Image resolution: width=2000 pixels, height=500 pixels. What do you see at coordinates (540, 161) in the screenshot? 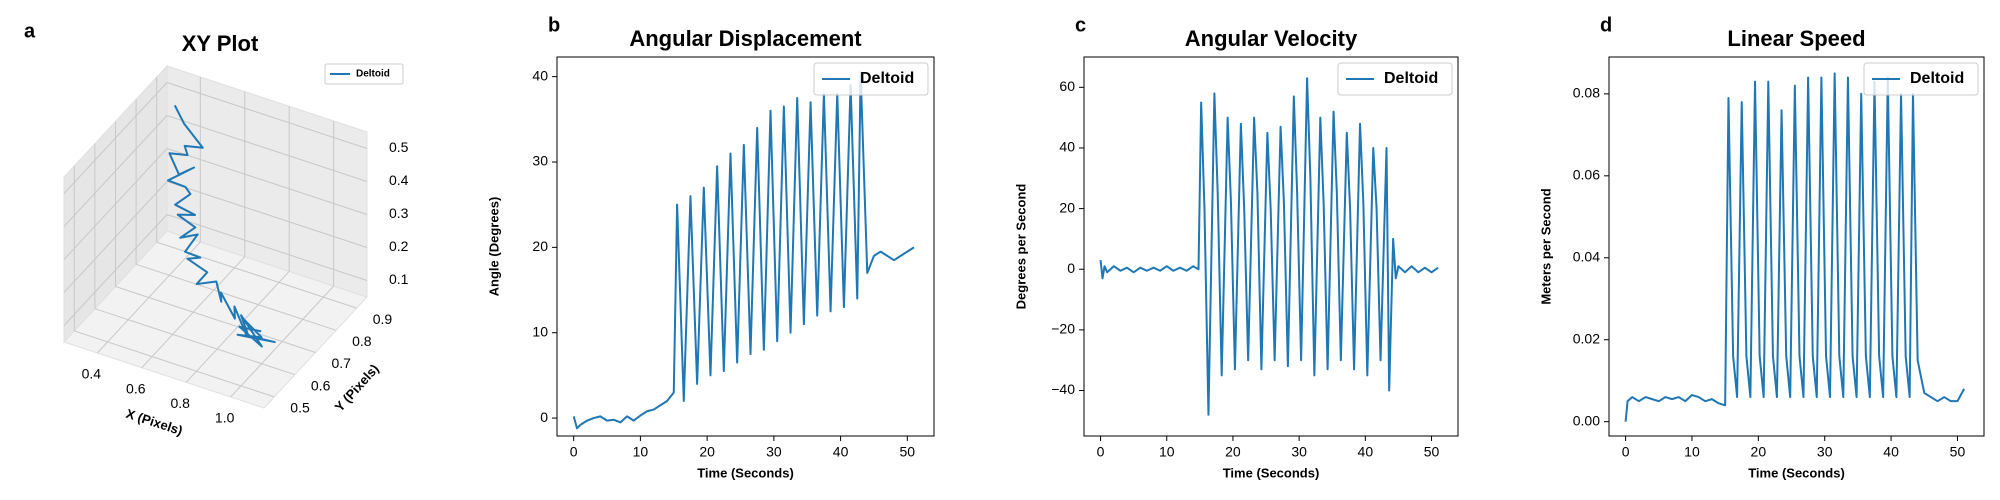
I see `y-tick-label: 30` at bounding box center [540, 161].